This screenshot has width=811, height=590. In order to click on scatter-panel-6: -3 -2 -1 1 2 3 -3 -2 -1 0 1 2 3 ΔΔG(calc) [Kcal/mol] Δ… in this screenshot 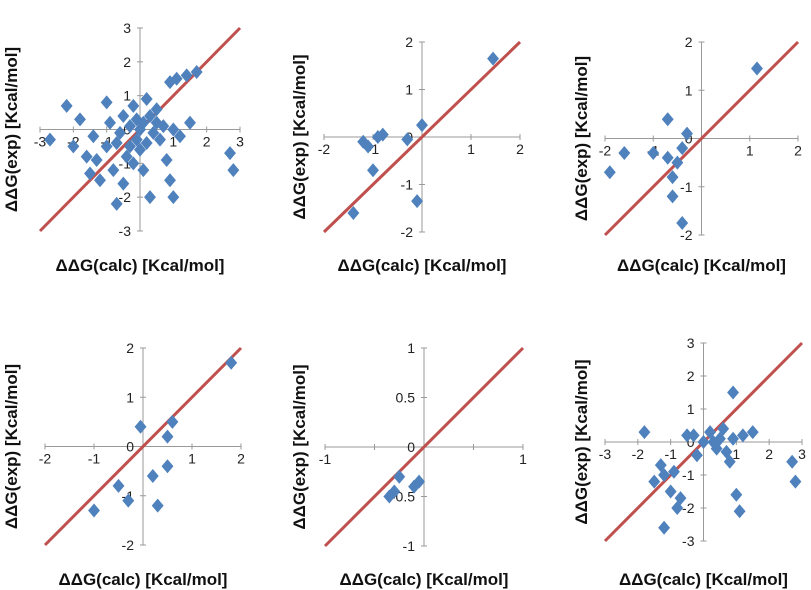, I will do `click(689, 462)`.